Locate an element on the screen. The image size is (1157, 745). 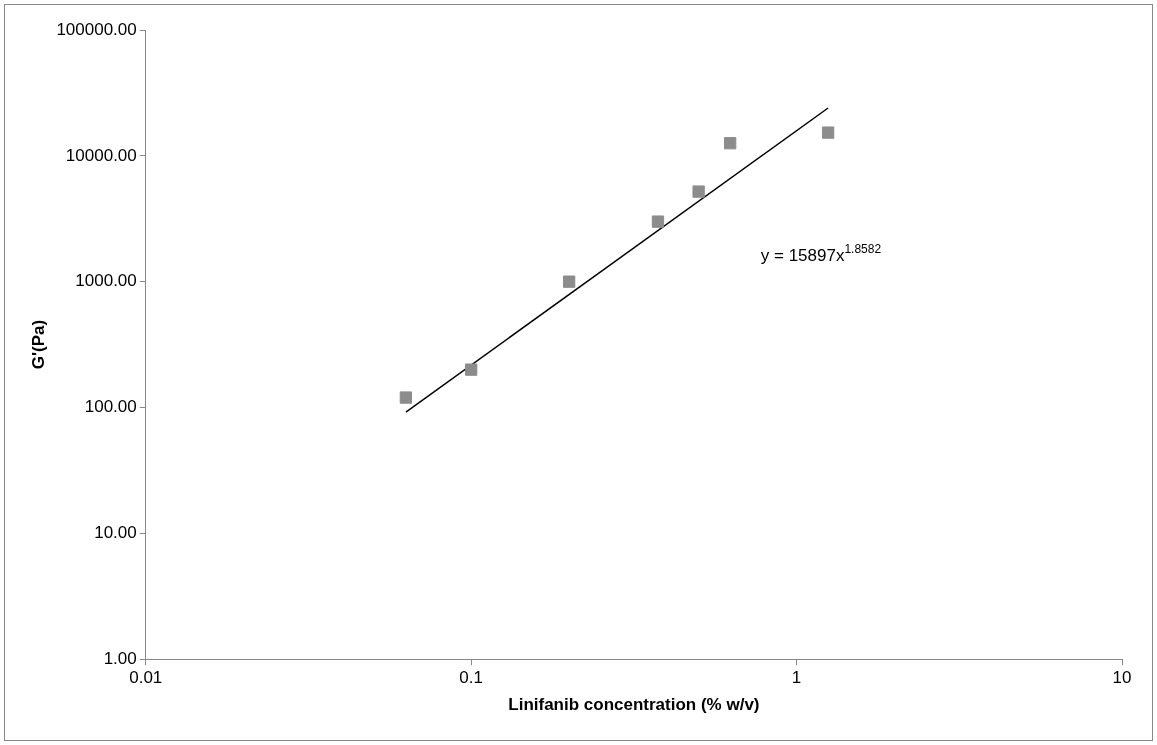
y-axis-title: G'(Pa) is located at coordinates (38, 344).